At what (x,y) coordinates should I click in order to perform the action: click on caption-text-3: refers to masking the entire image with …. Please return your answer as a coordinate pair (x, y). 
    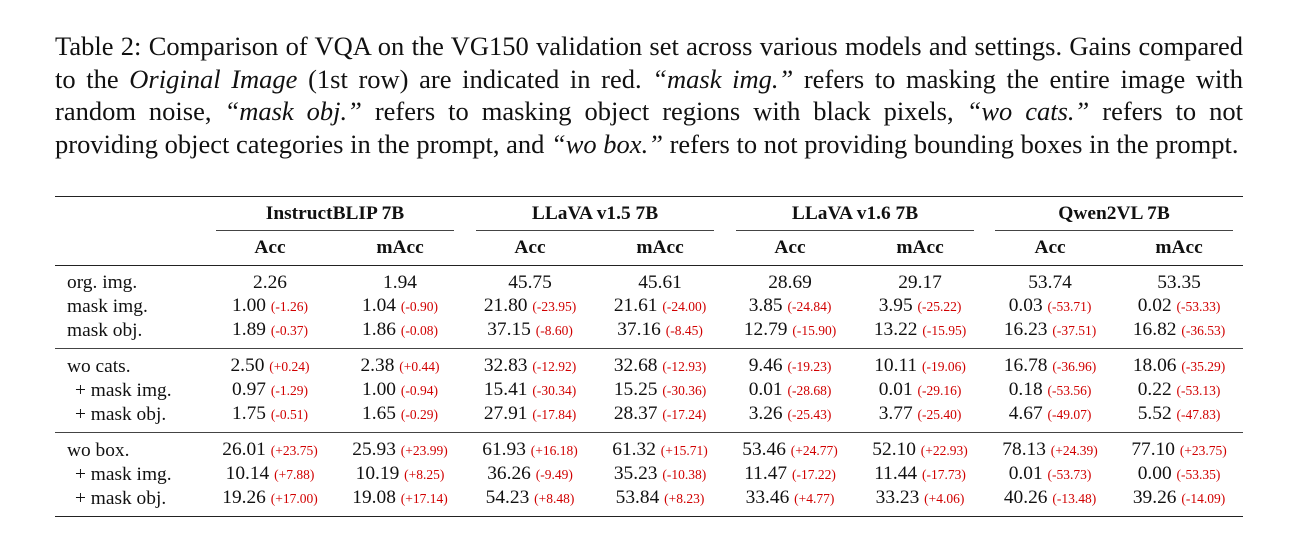
    Looking at the image, I should click on (649, 95).